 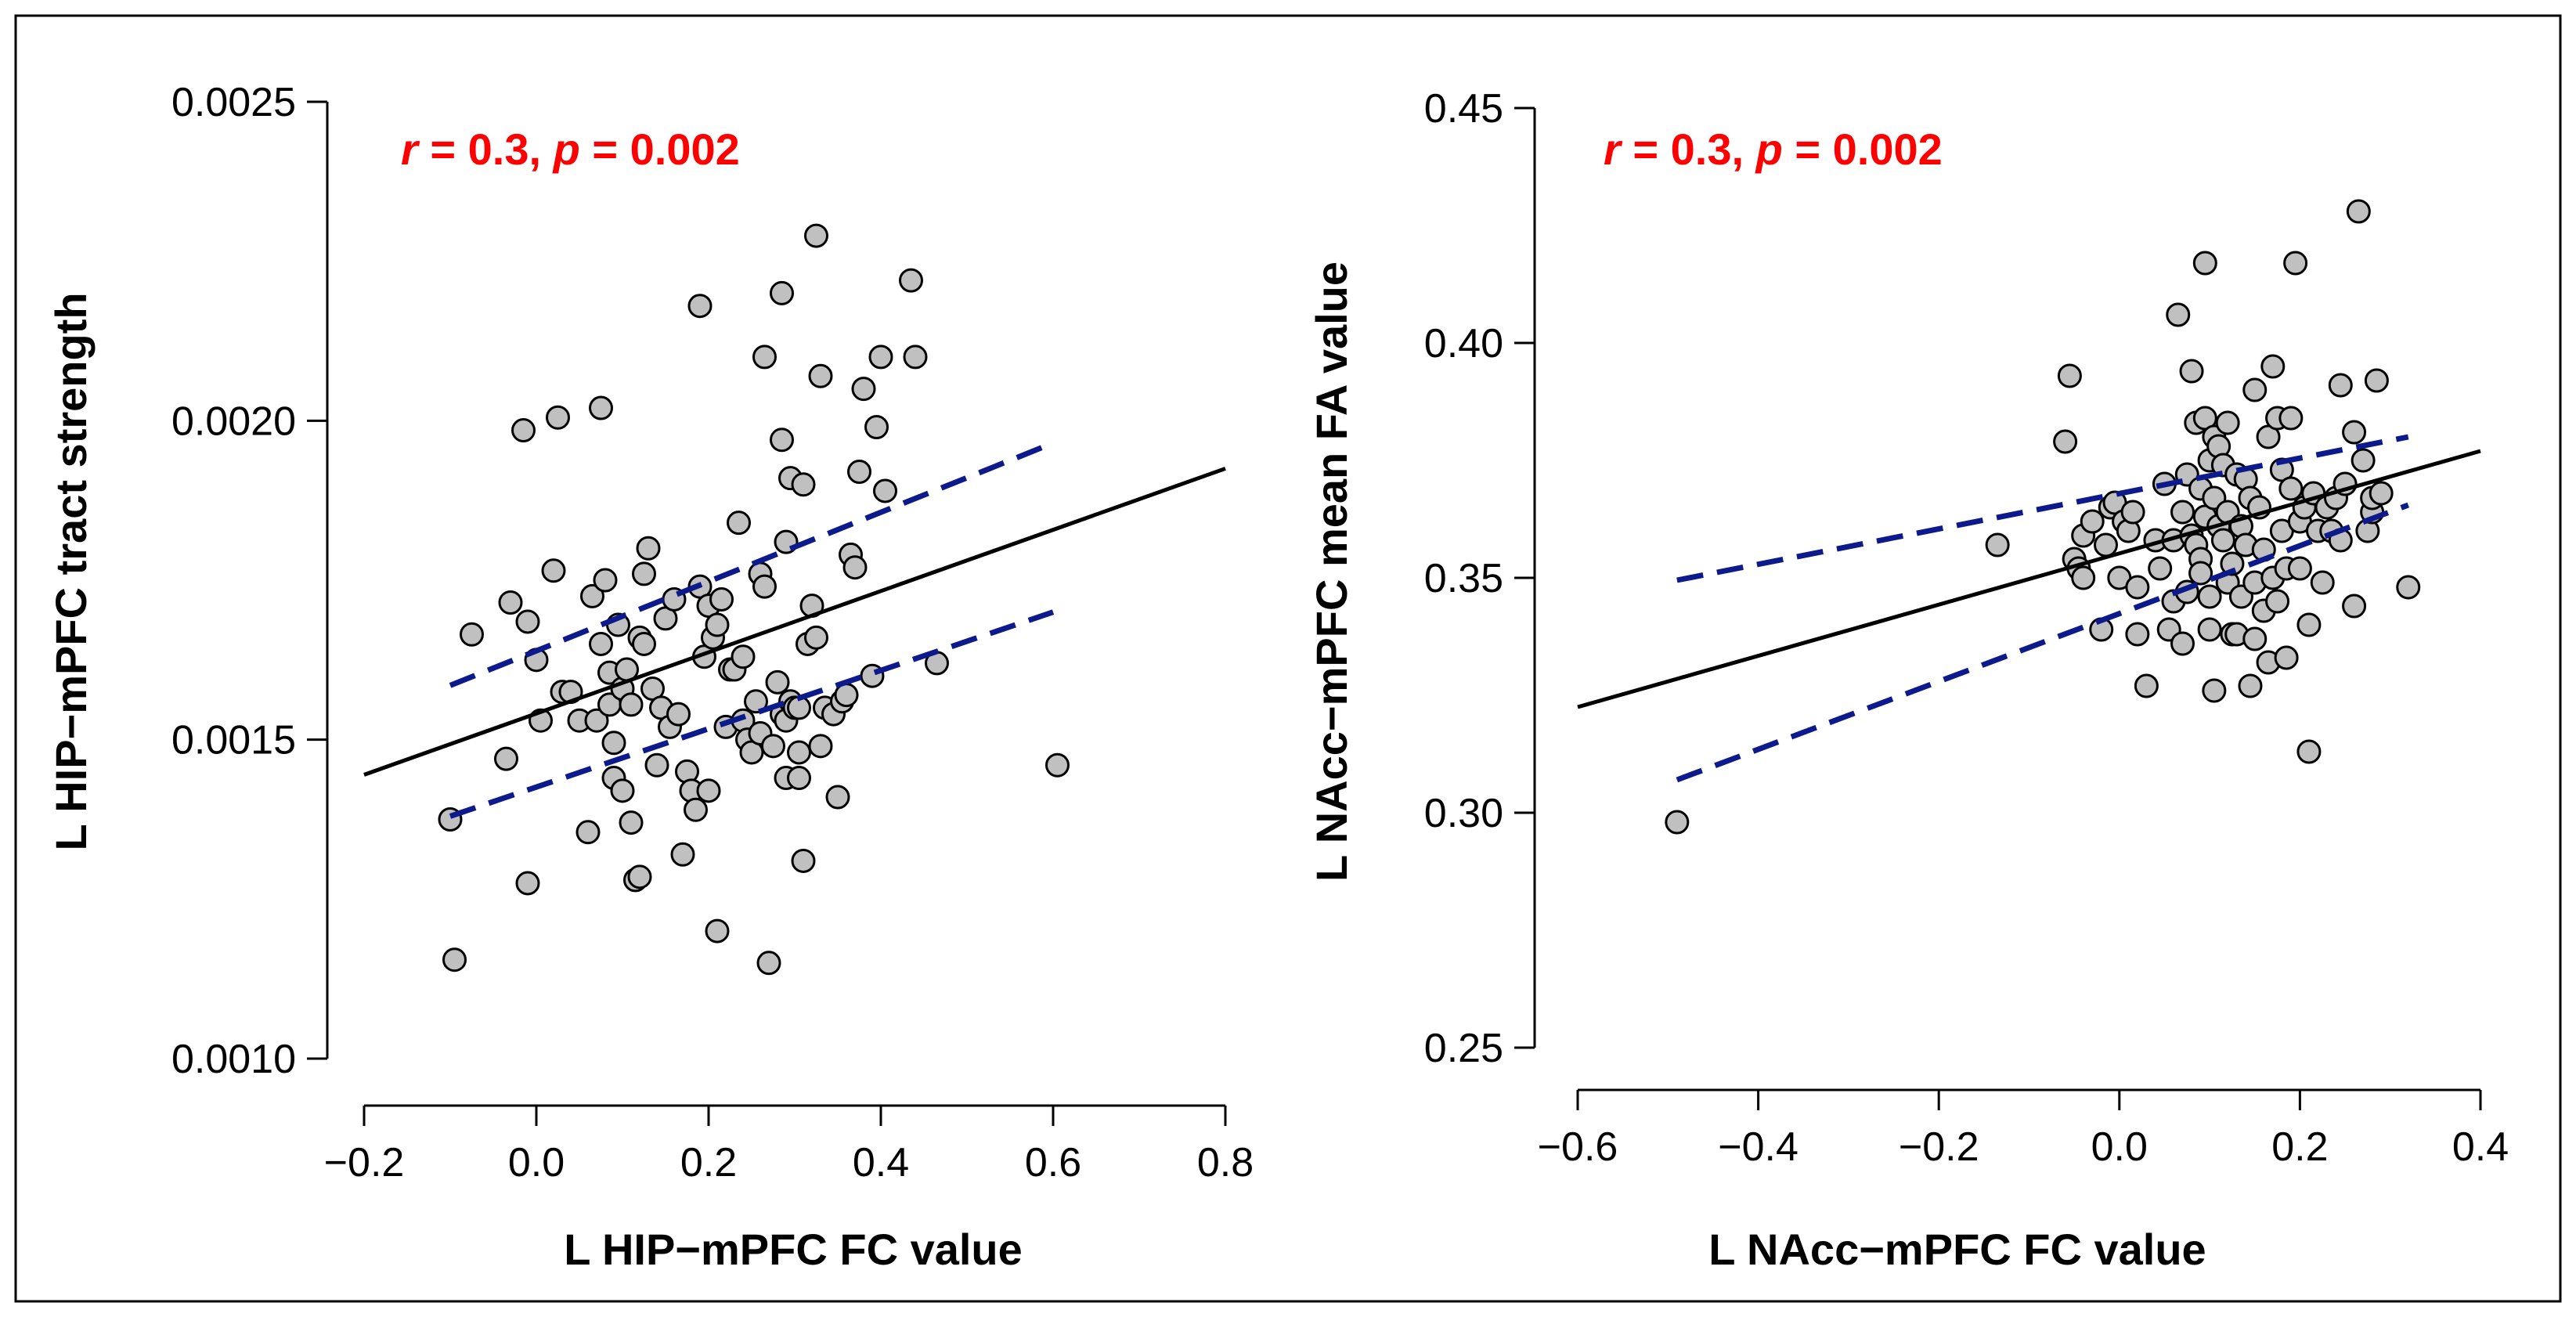 What do you see at coordinates (752, 714) in the screenshot?
I see `panel-left-ci-lower-line` at bounding box center [752, 714].